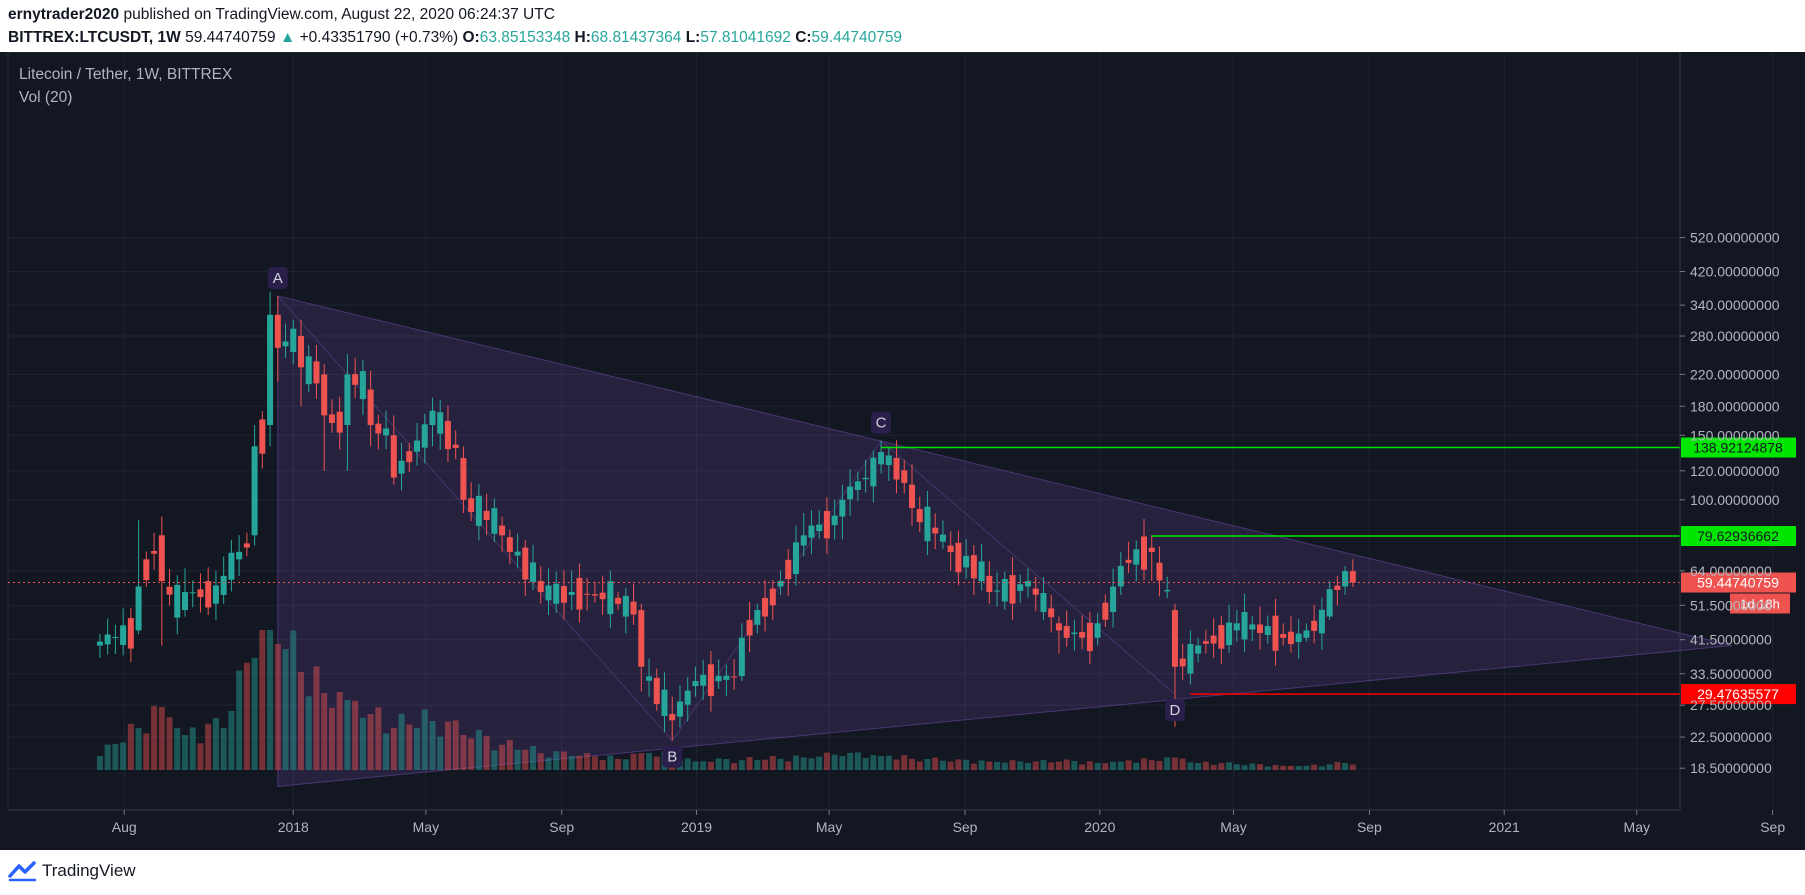 Image resolution: width=1805 pixels, height=895 pixels. What do you see at coordinates (696, 827) in the screenshot?
I see `time-tick-label: 2019` at bounding box center [696, 827].